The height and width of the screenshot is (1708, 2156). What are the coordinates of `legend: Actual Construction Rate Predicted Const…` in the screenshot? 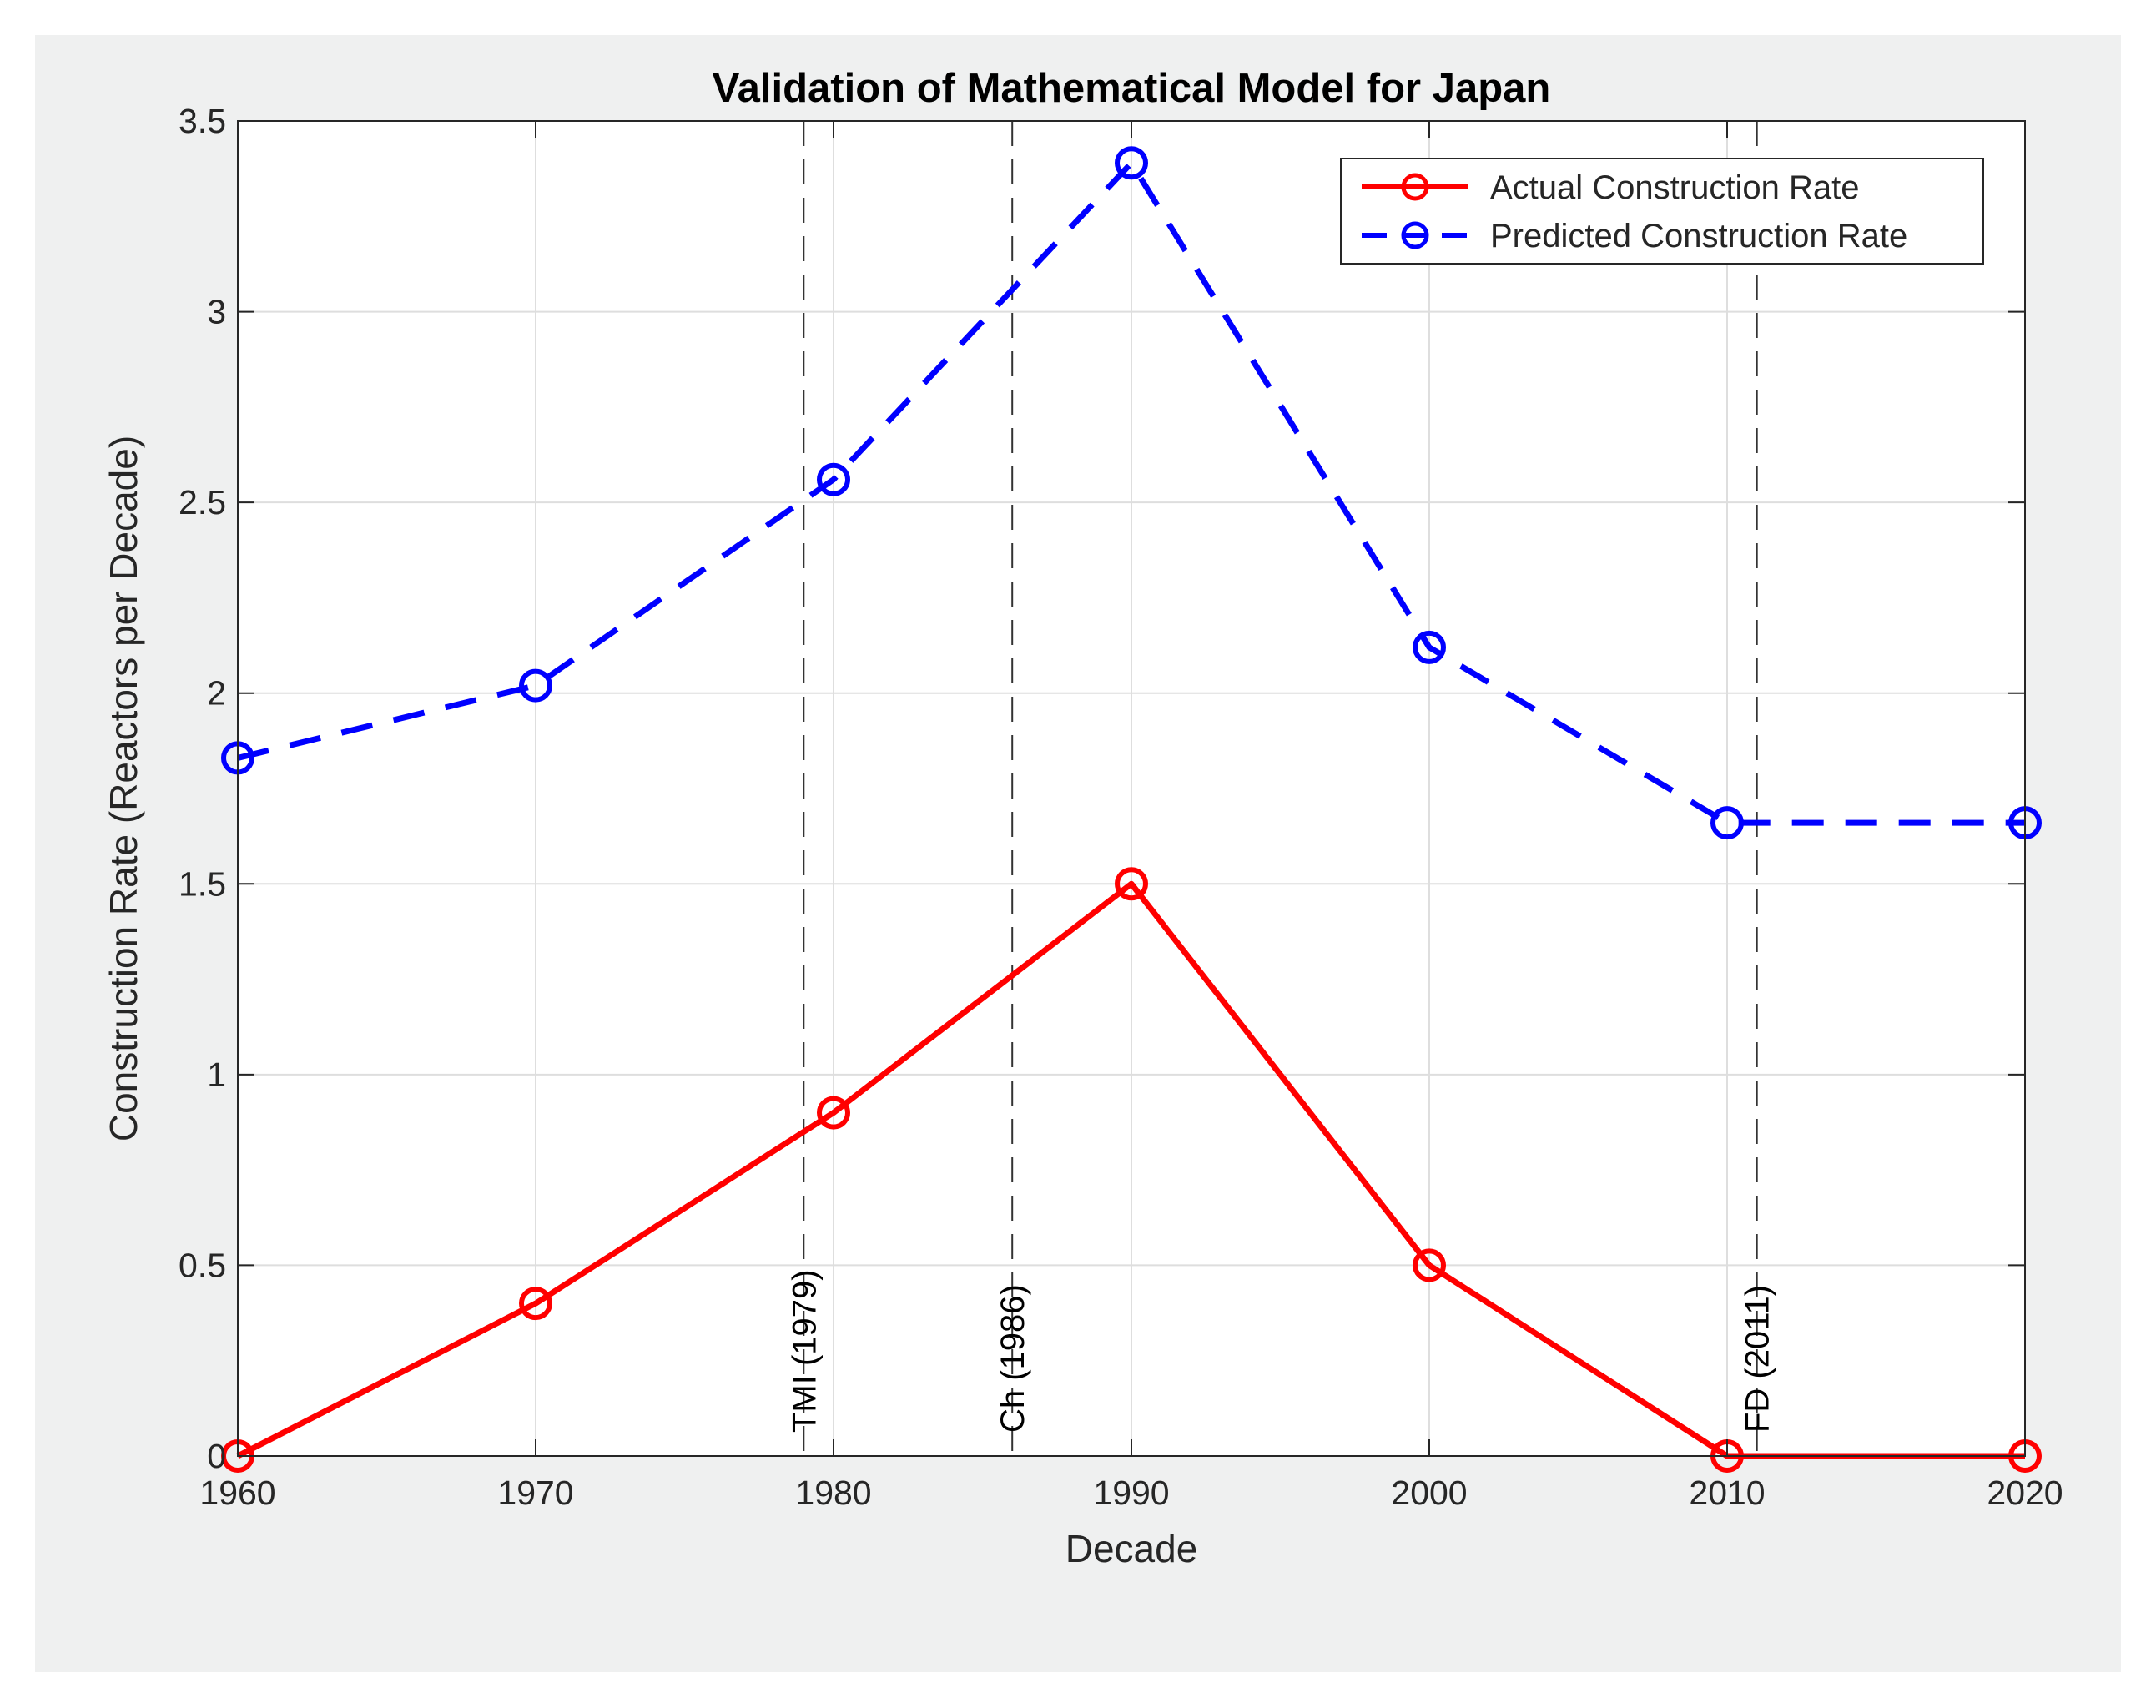 It's located at (1662, 211).